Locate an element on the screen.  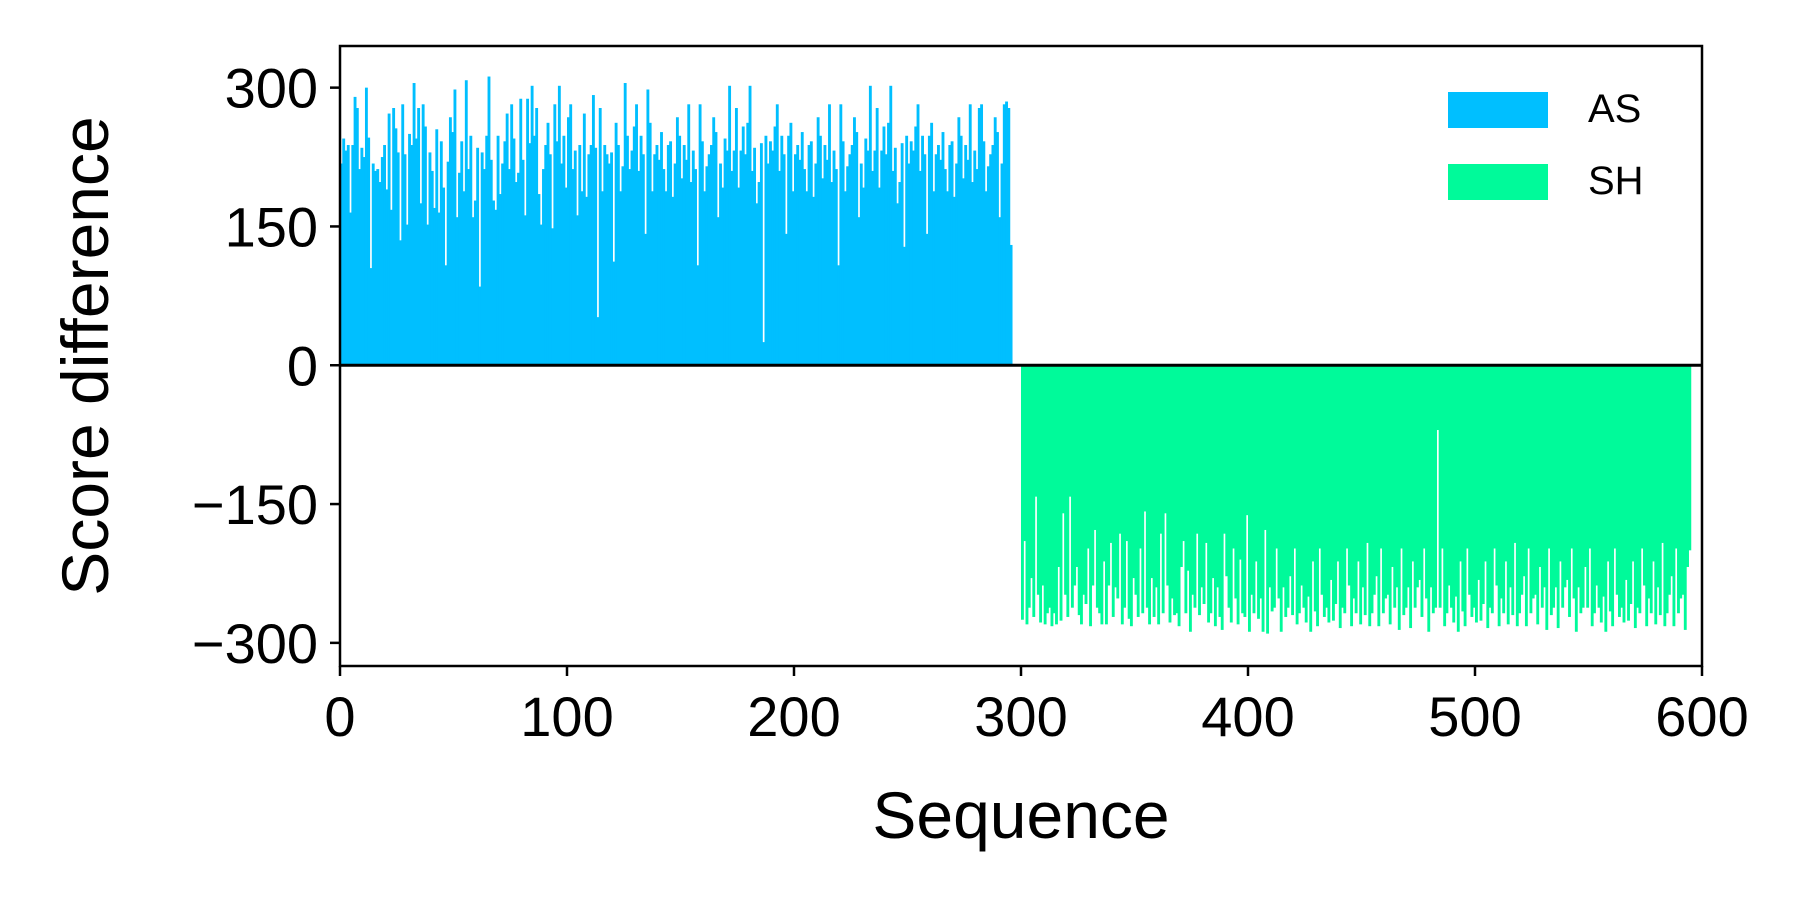
x-tick-label-500: 500 is located at coordinates (1474, 716).